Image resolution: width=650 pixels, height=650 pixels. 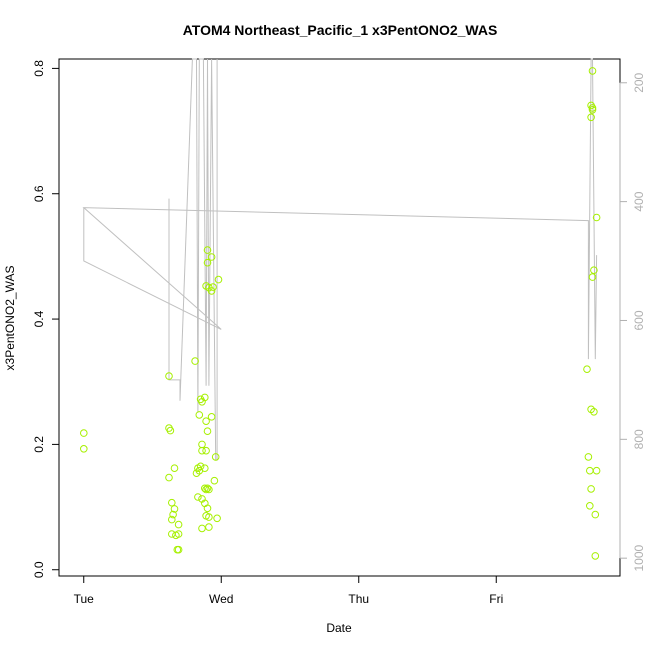 What do you see at coordinates (10, 318) in the screenshot?
I see `y-axis-label: x3PentONO2_WAS` at bounding box center [10, 318].